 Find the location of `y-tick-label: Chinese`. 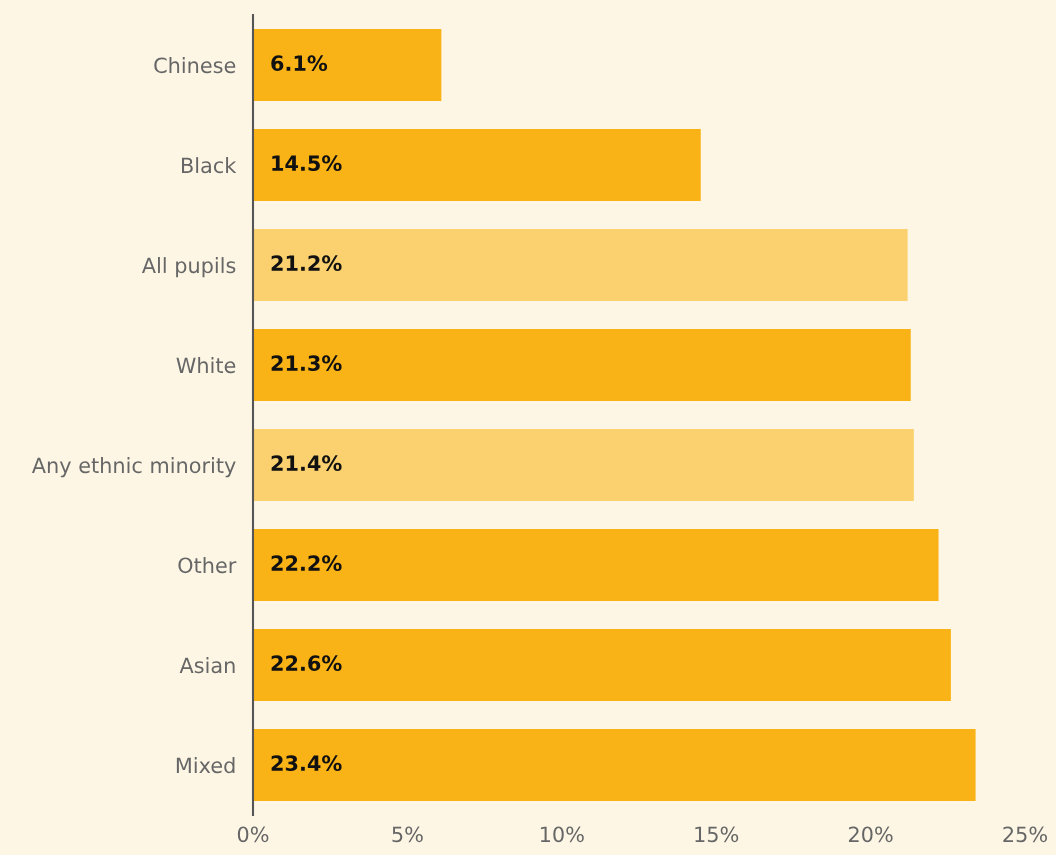

y-tick-label: Chinese is located at coordinates (195, 65).